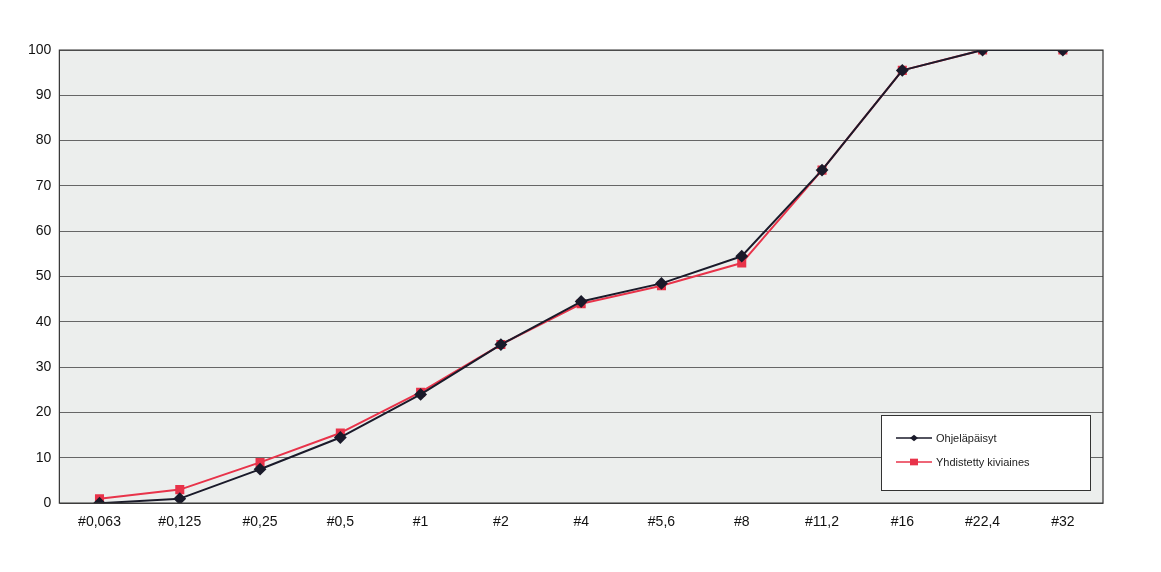  I want to click on x-tick-label: #0,063, so click(100, 521).